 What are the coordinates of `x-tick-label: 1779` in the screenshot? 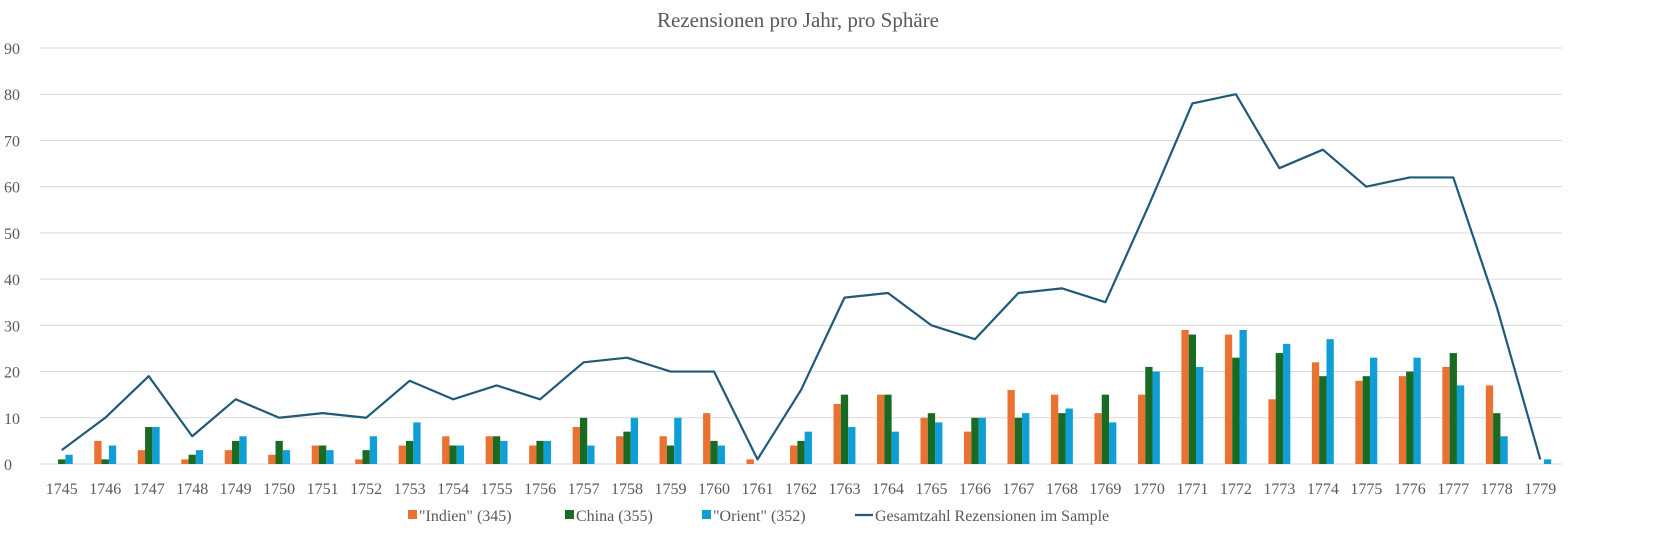 It's located at (1540, 489).